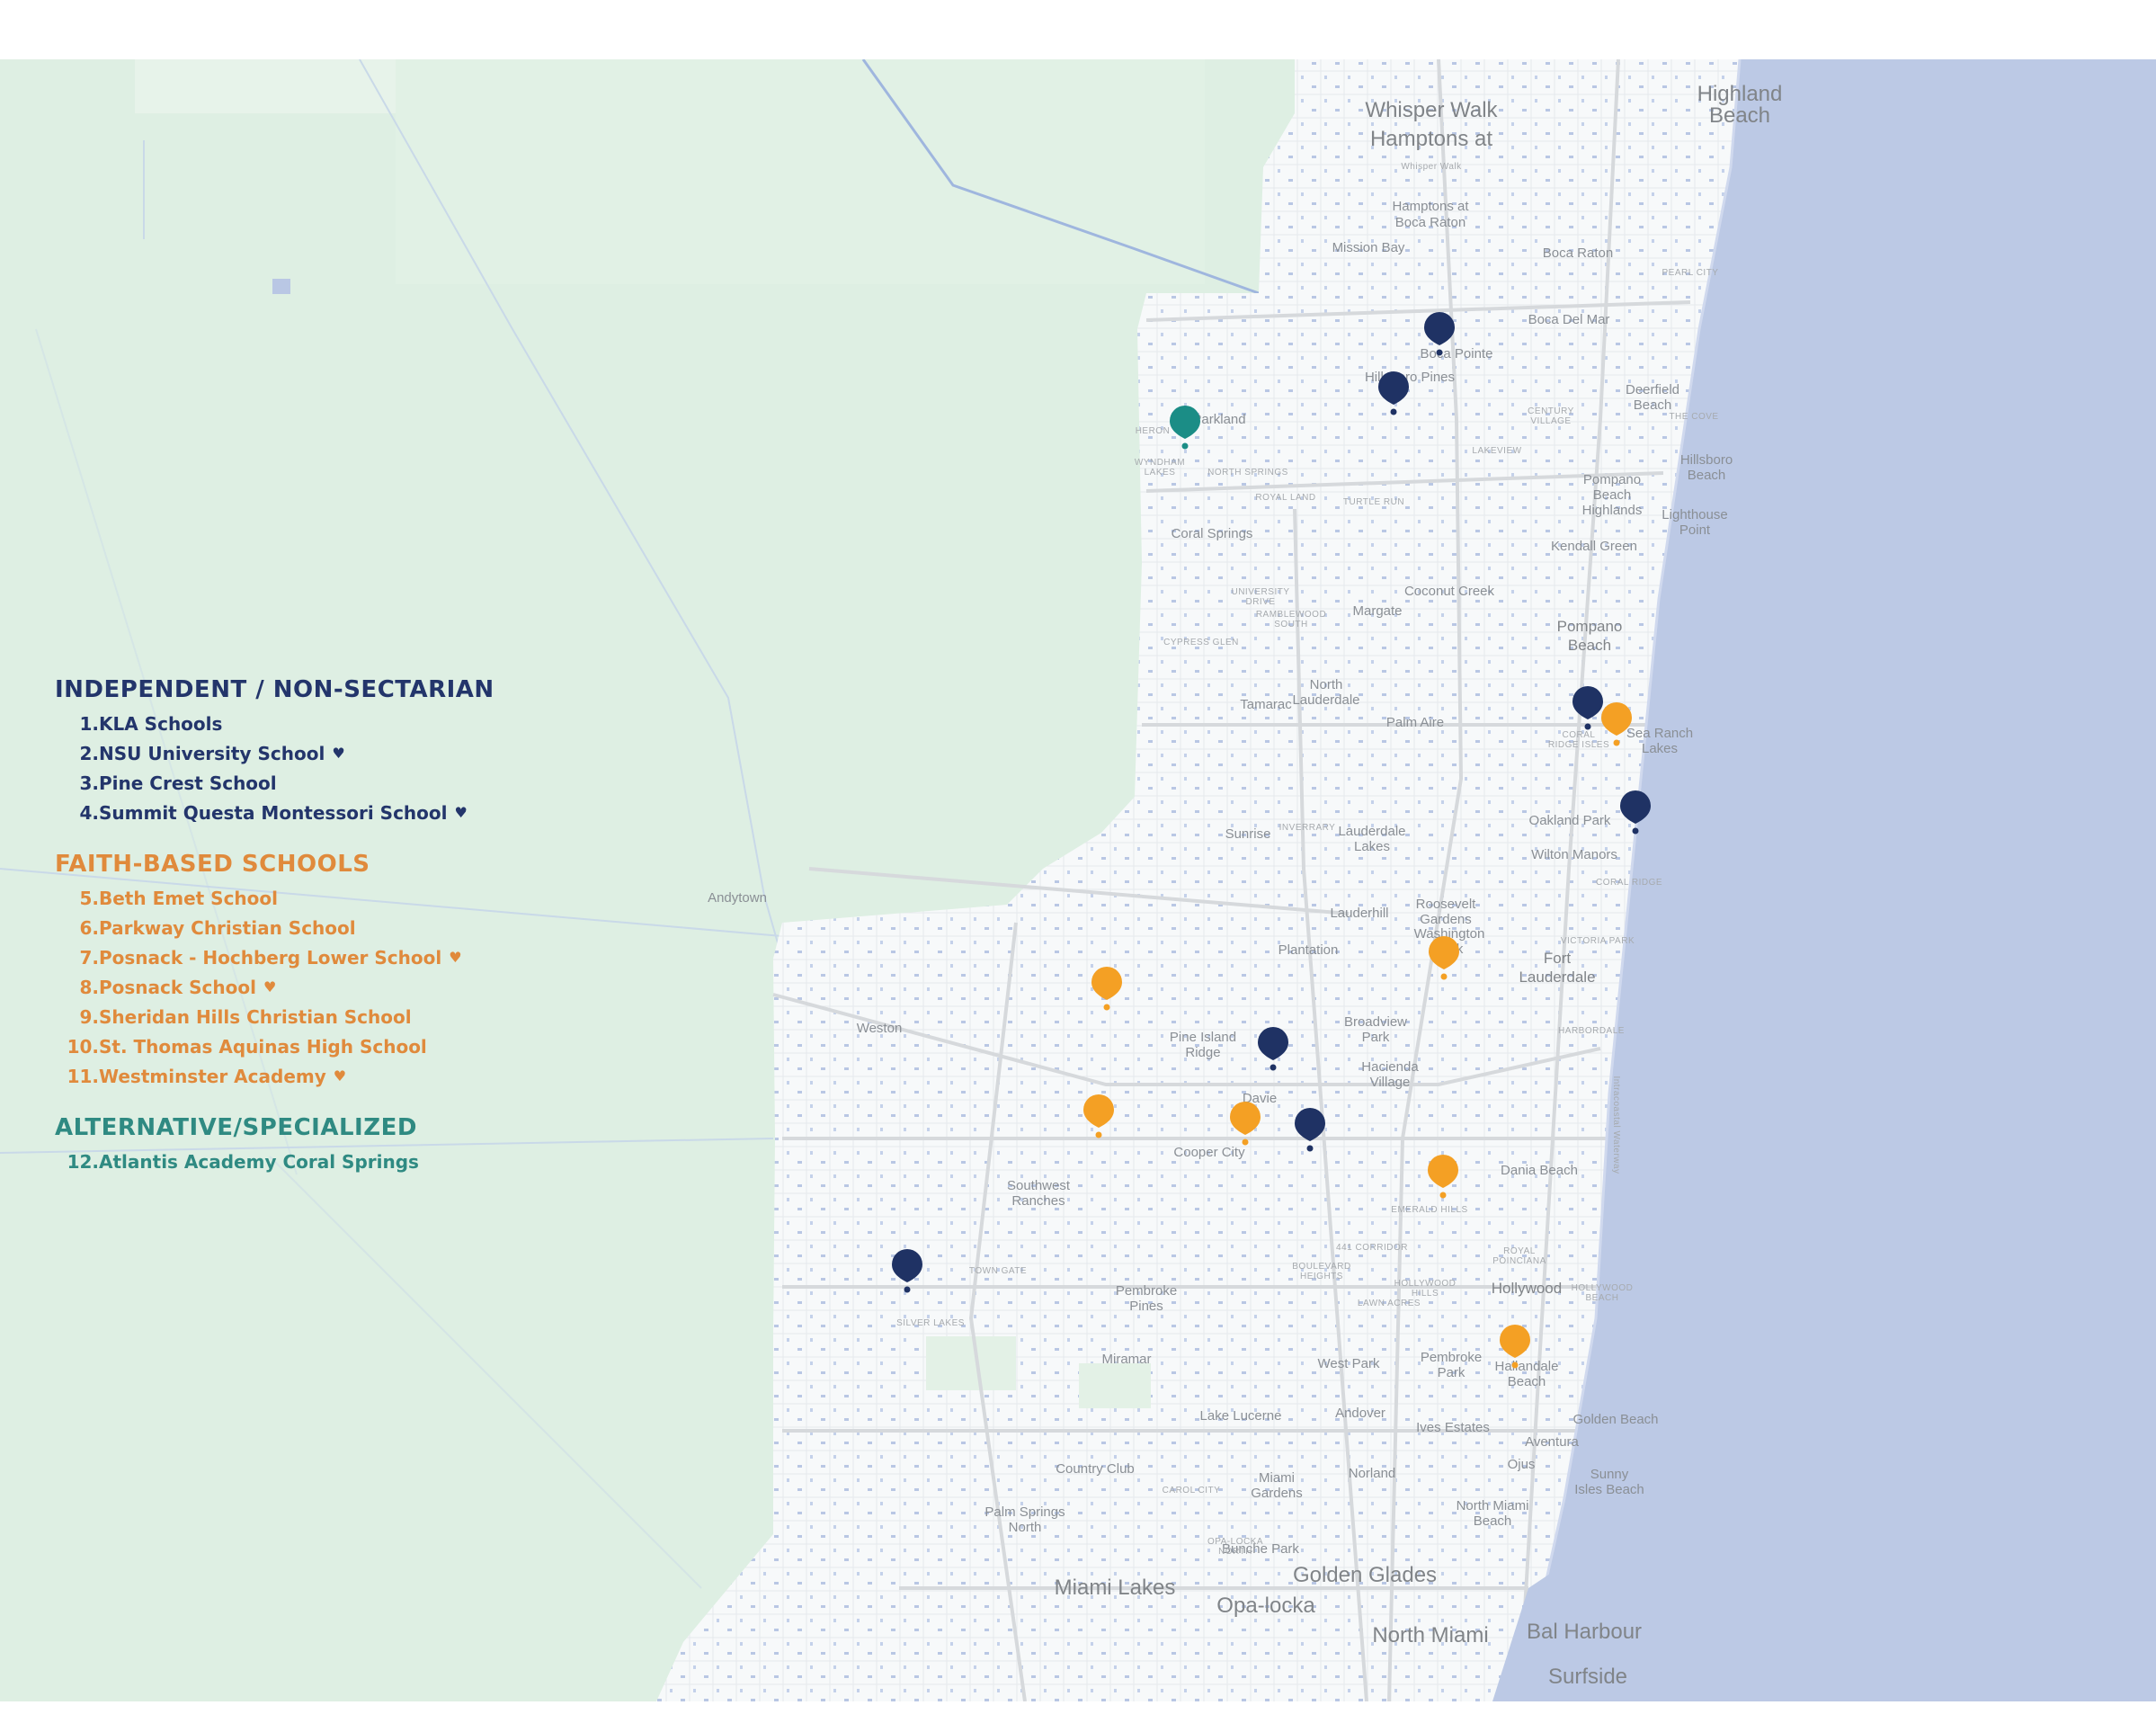 The width and height of the screenshot is (2156, 1732). What do you see at coordinates (1372, 831) in the screenshot?
I see `place-label: Lauderdale` at bounding box center [1372, 831].